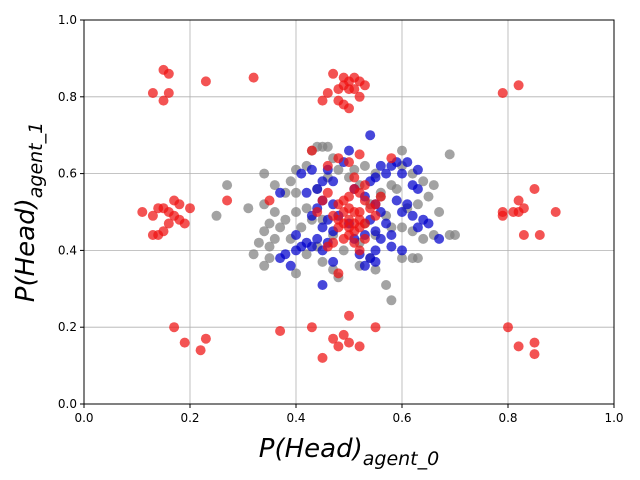 This screenshot has height=480, width=640. Describe the element at coordinates (26, 250) in the screenshot. I see `y-axis-label-main: P(Head)` at that location.